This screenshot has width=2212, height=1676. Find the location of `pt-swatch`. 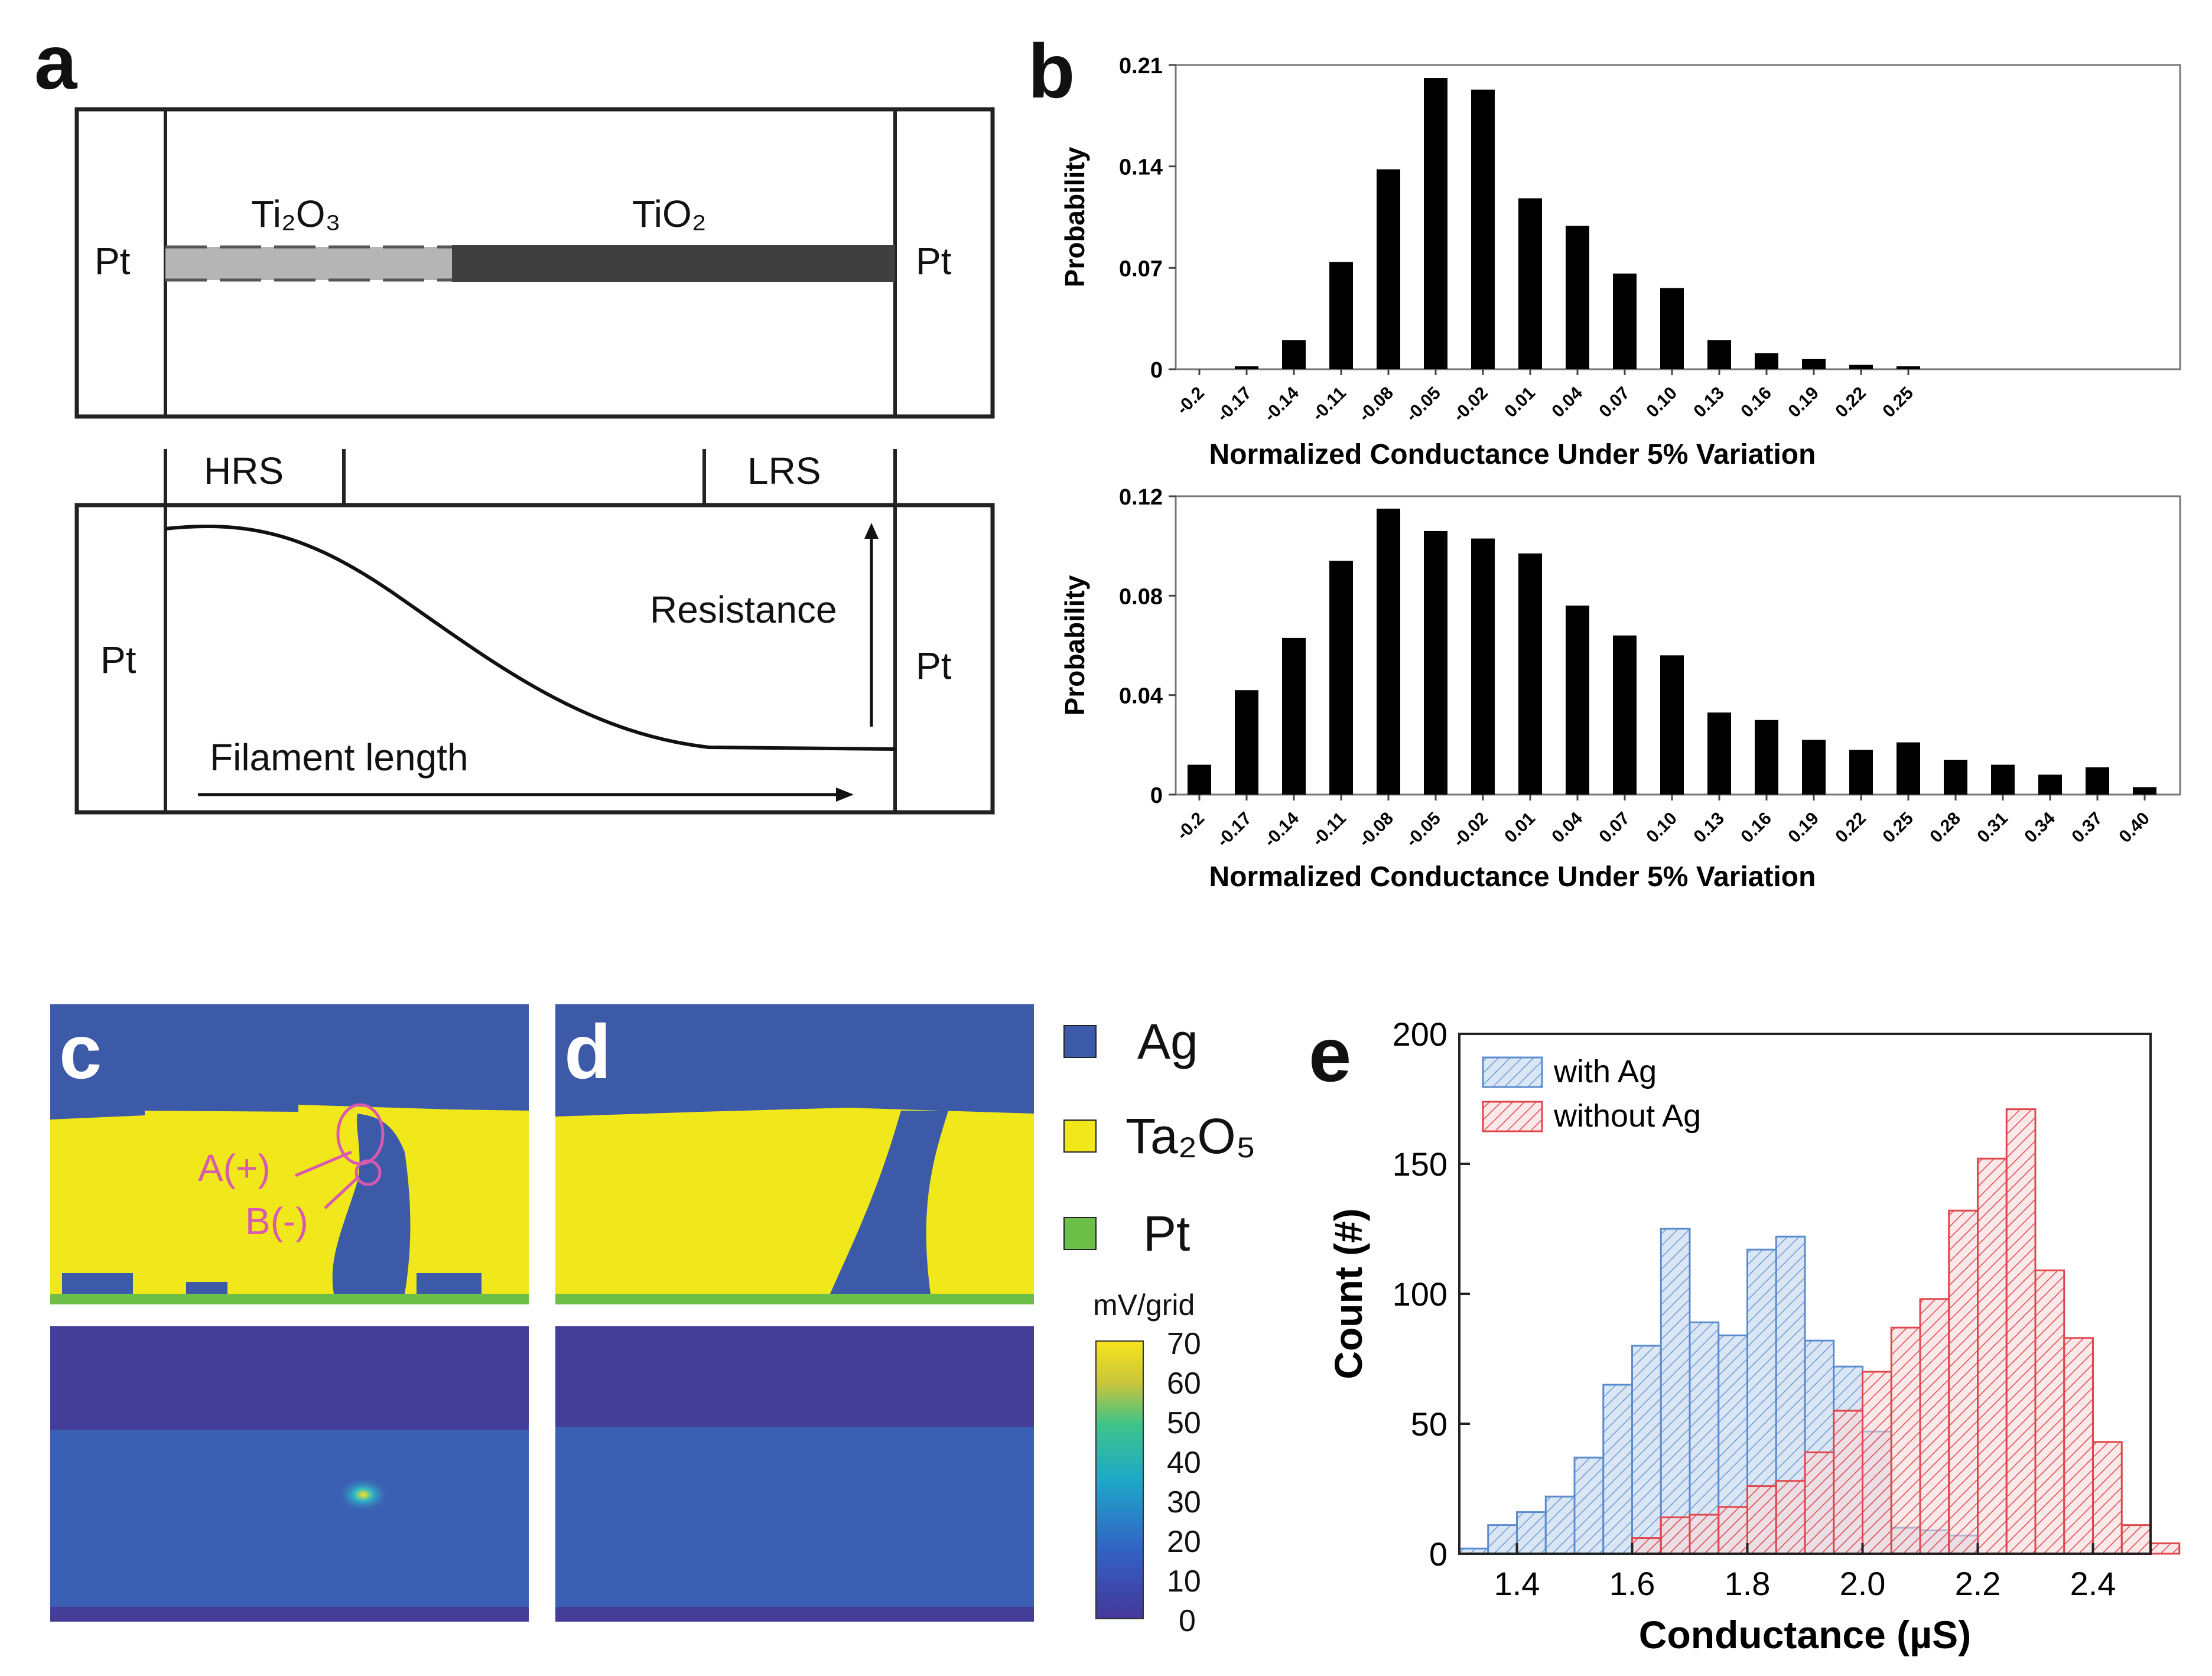

pt-swatch is located at coordinates (1080, 1233).